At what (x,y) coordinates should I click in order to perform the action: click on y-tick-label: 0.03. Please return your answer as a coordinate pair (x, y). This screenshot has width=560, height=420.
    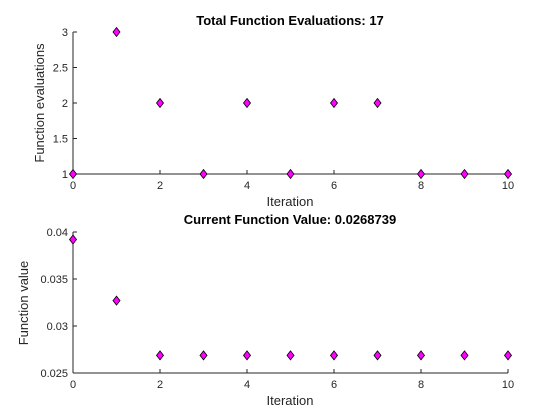
    Looking at the image, I should click on (57, 327).